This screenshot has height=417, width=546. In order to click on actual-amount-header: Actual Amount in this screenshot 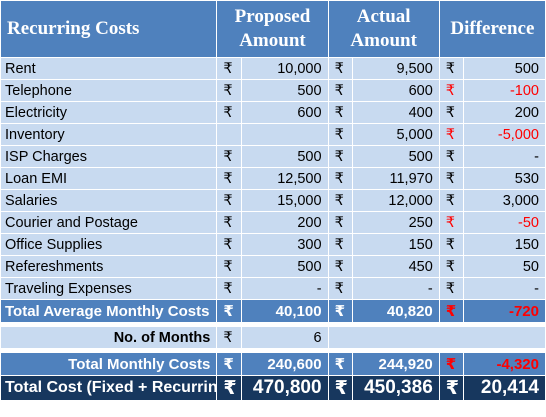, I will do `click(383, 29)`.